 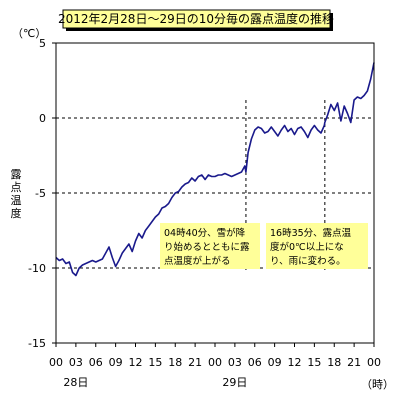 I want to click on day-label: 29日, so click(x=234, y=382).